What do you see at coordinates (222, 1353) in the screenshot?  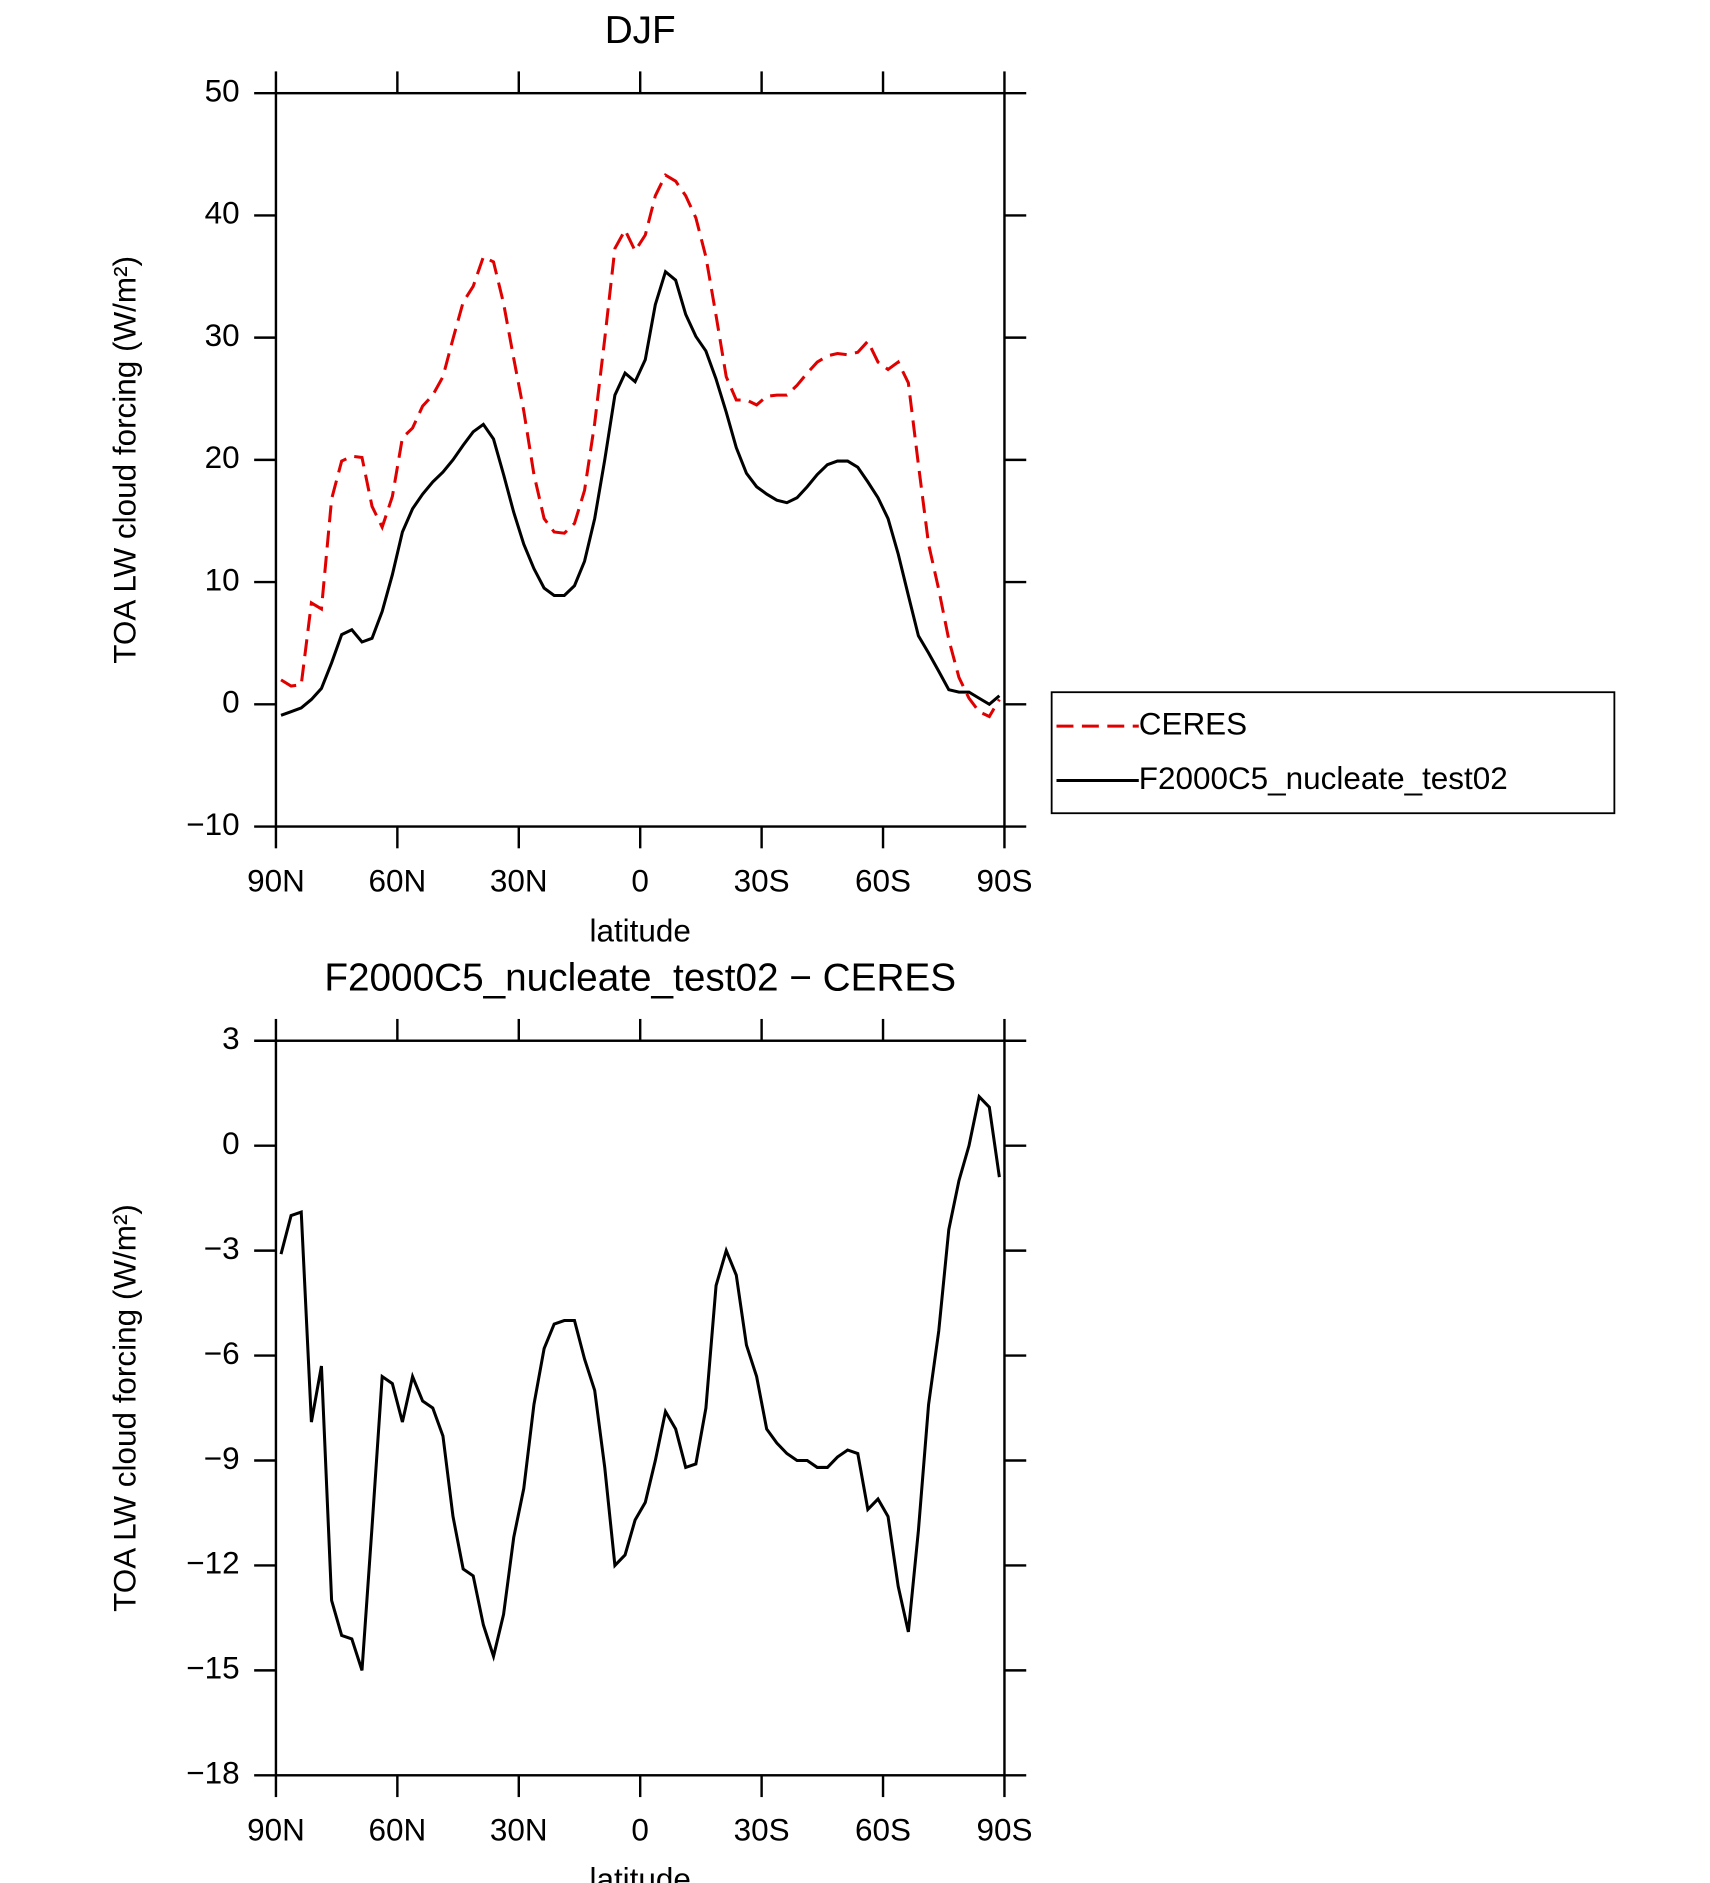 I see `y-tick-label: −6` at bounding box center [222, 1353].